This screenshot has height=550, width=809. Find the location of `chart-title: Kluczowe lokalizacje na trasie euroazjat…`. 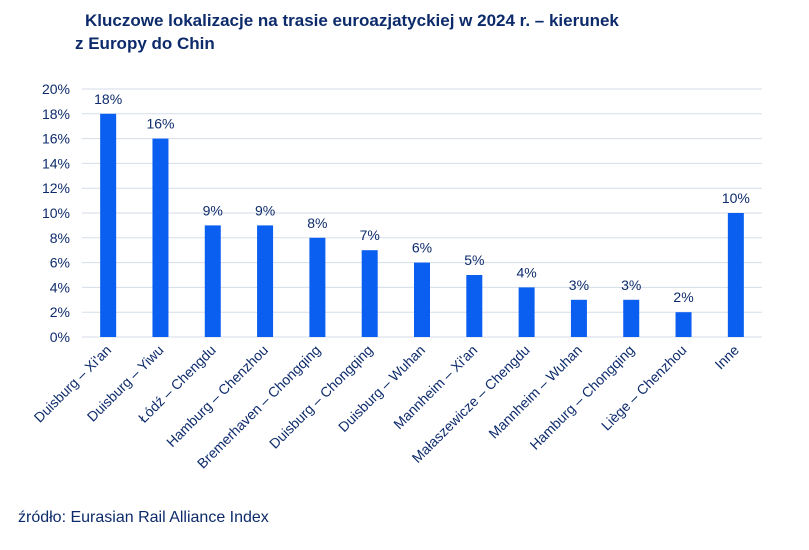

chart-title: Kluczowe lokalizacje na trasie euroazjat… is located at coordinates (425, 32).